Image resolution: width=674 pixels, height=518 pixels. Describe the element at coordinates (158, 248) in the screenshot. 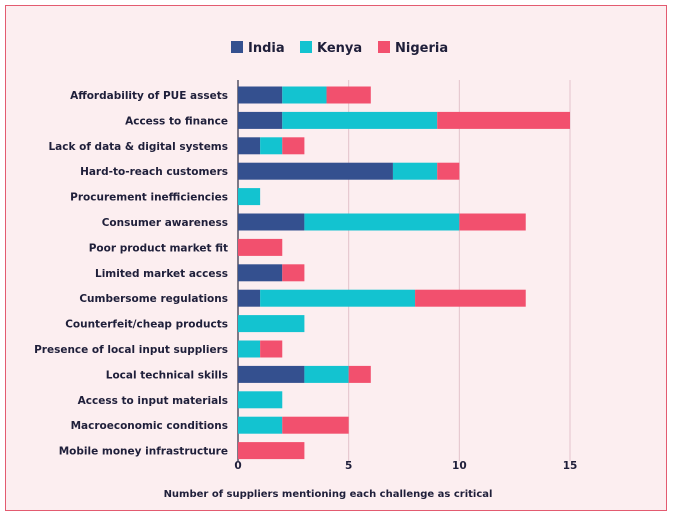

I see `category-label: Poor product market fit` at that location.